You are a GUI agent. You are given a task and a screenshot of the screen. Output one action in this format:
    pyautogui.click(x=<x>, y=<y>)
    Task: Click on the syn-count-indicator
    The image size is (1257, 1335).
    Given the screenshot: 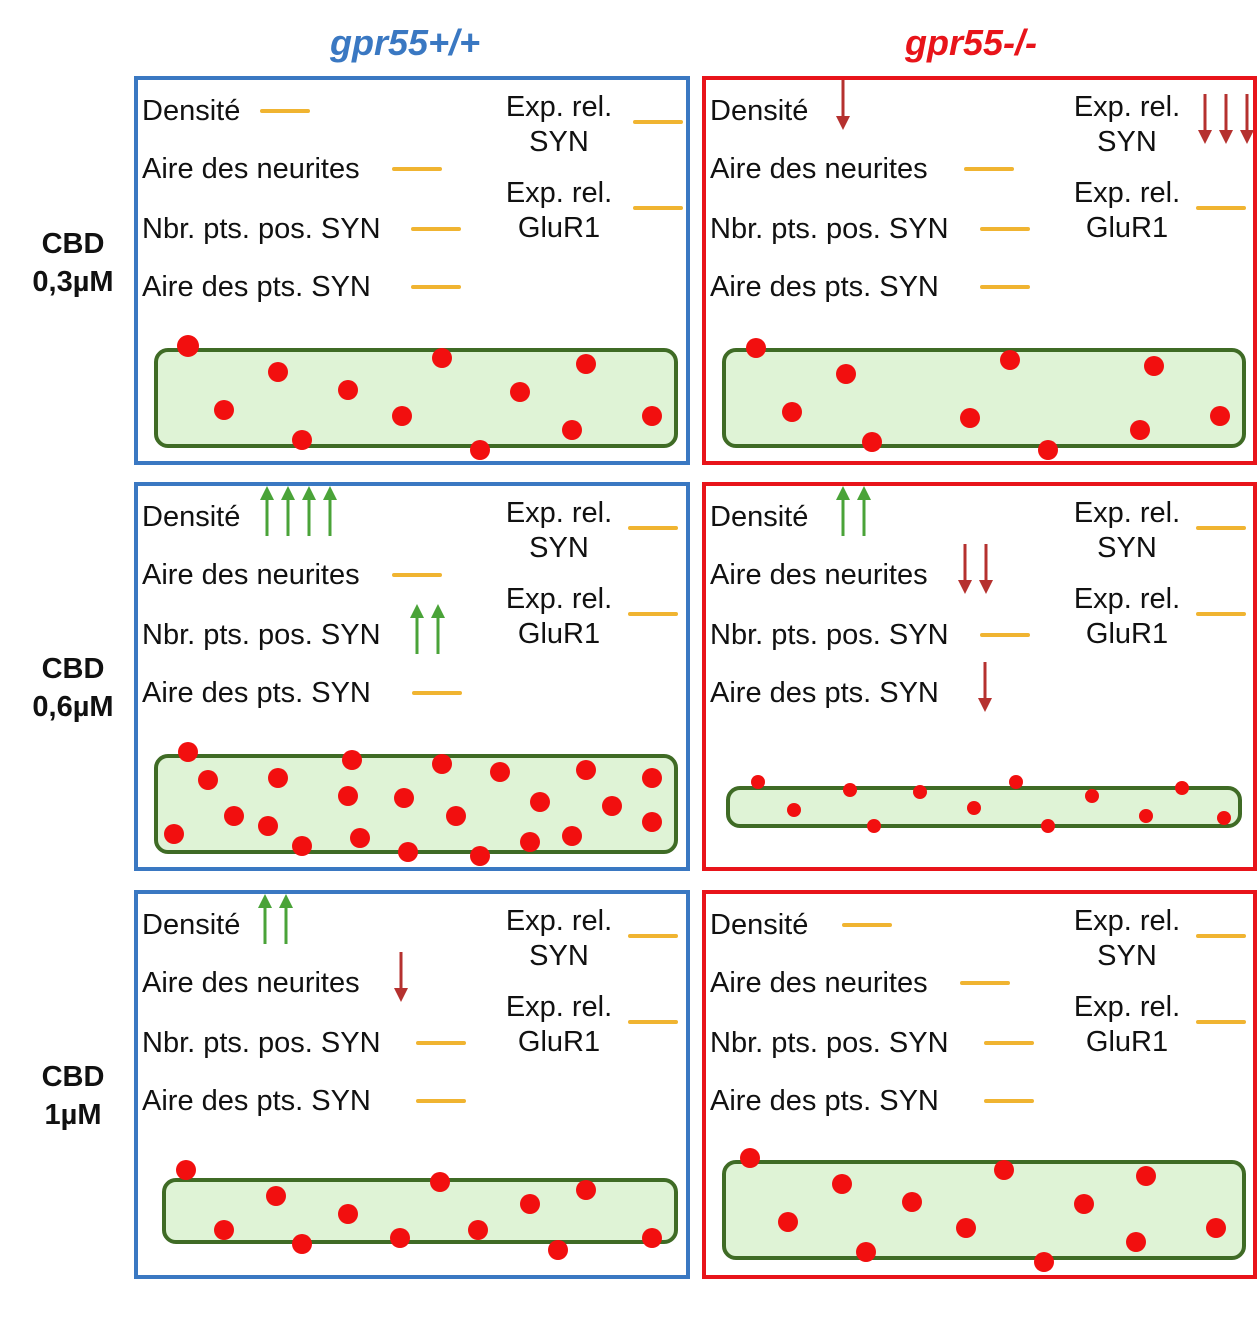 What is the action you would take?
    pyautogui.click(x=429, y=631)
    